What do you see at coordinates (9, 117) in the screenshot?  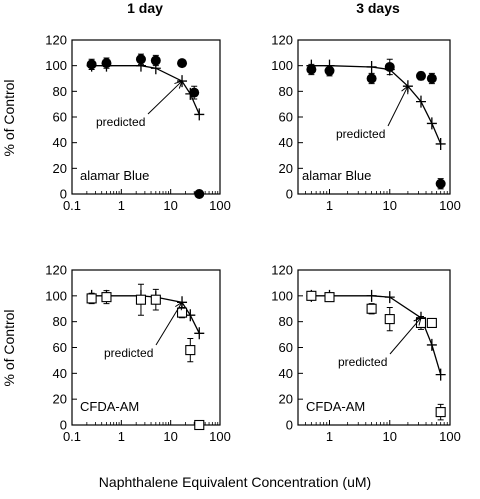 I see `y-axis-label-top: % of Control` at bounding box center [9, 117].